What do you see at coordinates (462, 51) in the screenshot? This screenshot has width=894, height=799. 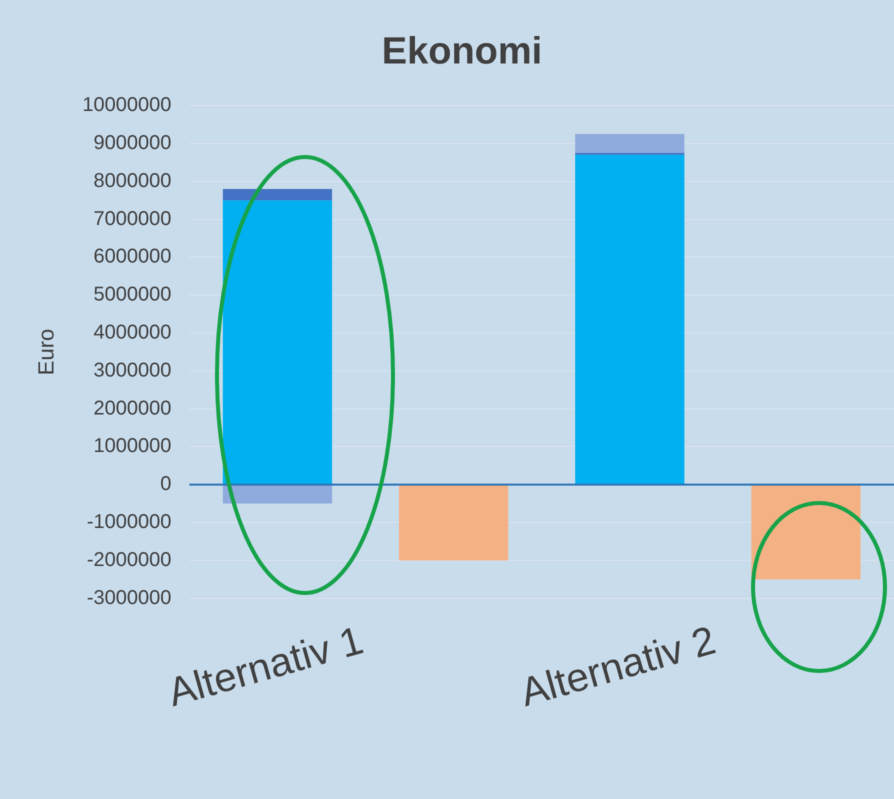 I see `chart-title: Ekonomi` at bounding box center [462, 51].